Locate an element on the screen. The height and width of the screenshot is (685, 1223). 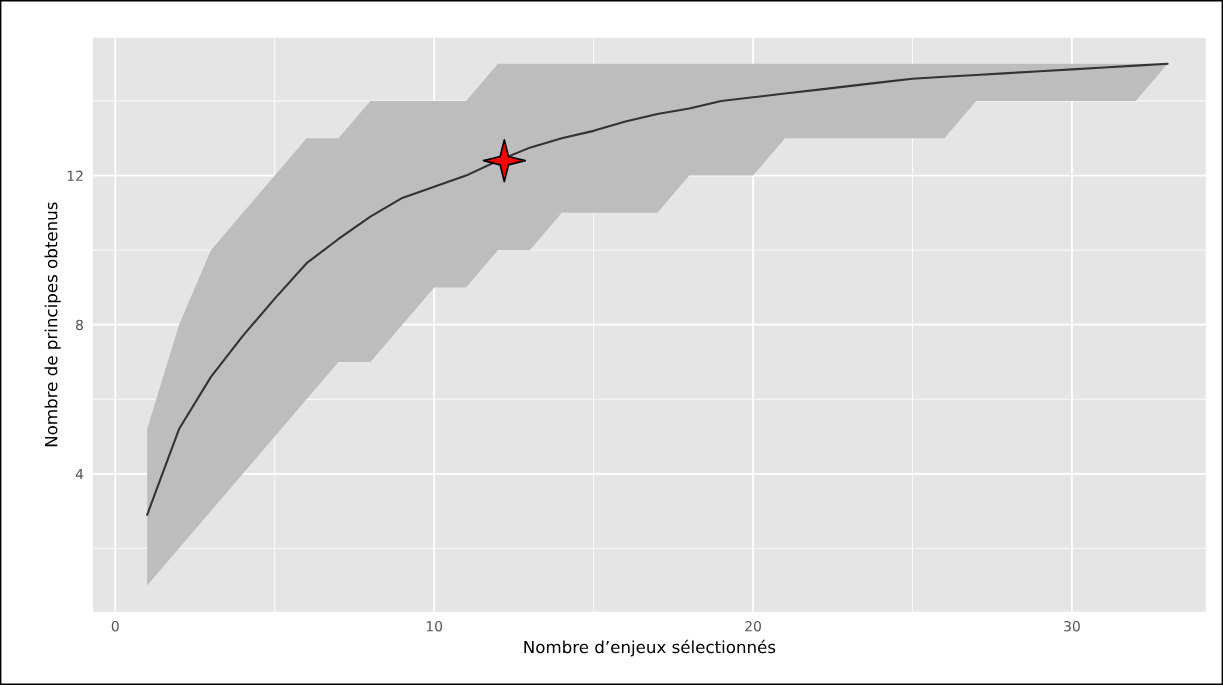
x-tick-label: 30 is located at coordinates (1072, 626).